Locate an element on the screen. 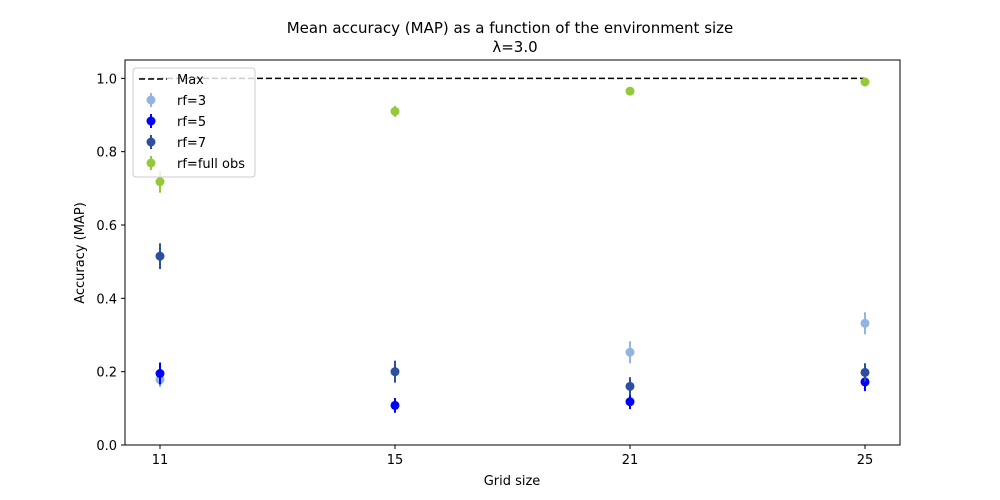 This screenshot has width=1000, height=500. legend-label-rf-3: rf=3 is located at coordinates (191, 101).